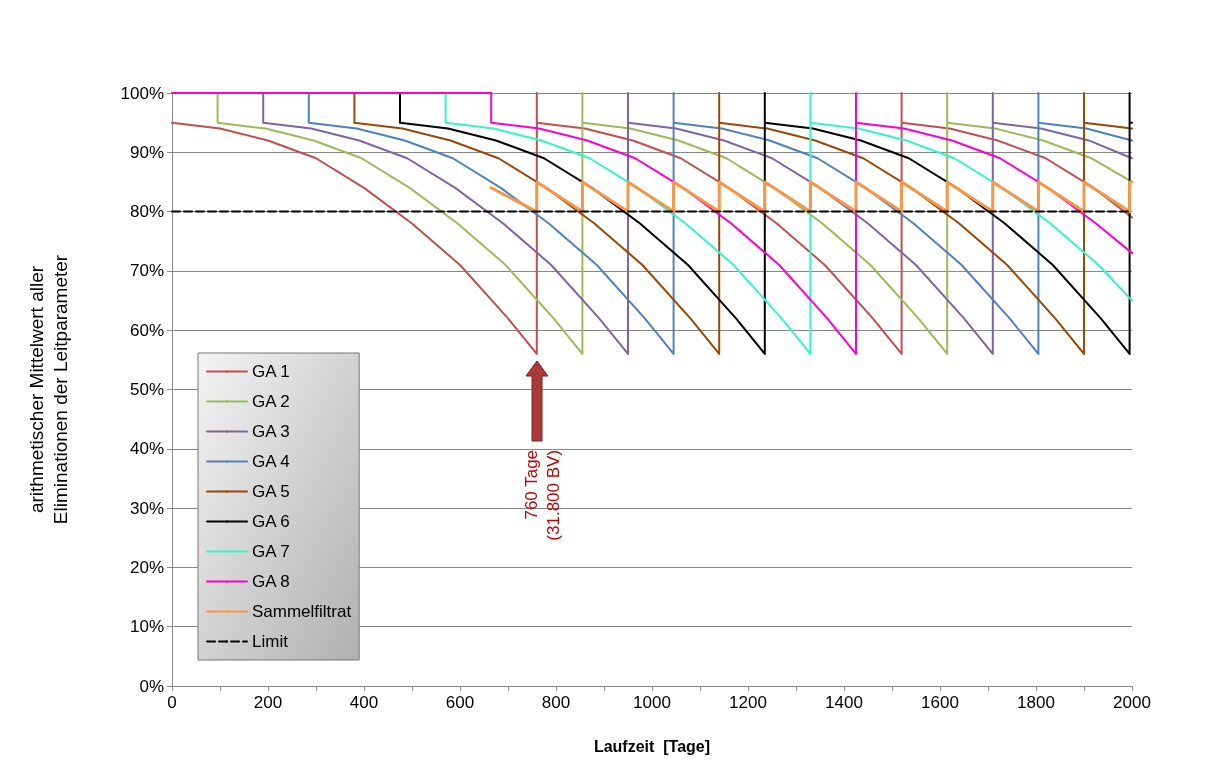  What do you see at coordinates (142, 93) in the screenshot?
I see `y-tick-label: 100%` at bounding box center [142, 93].